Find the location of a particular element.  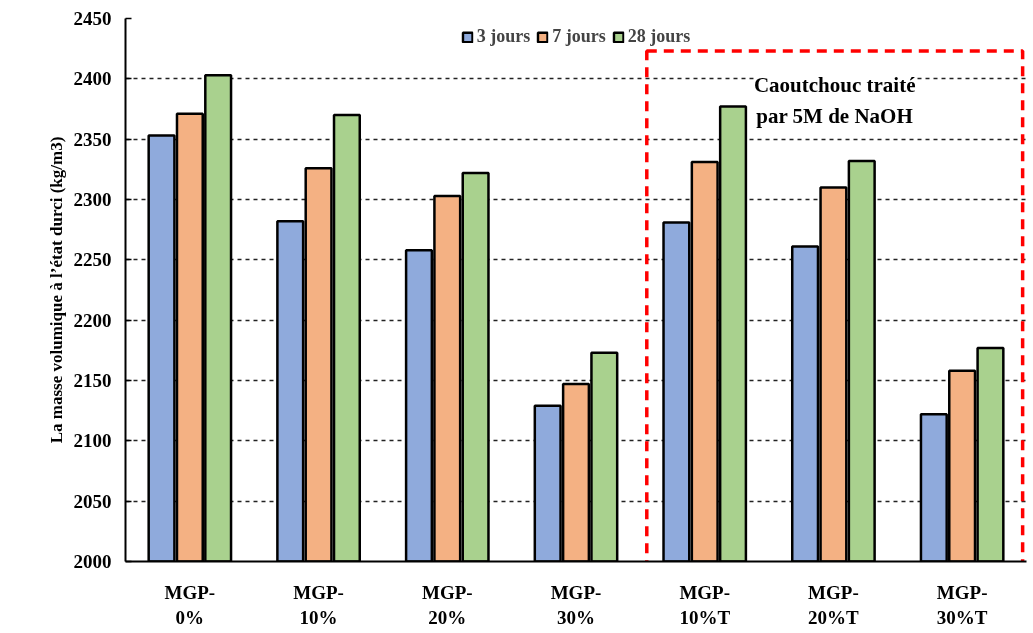

y-tick-label: 2050 is located at coordinates (92, 501).